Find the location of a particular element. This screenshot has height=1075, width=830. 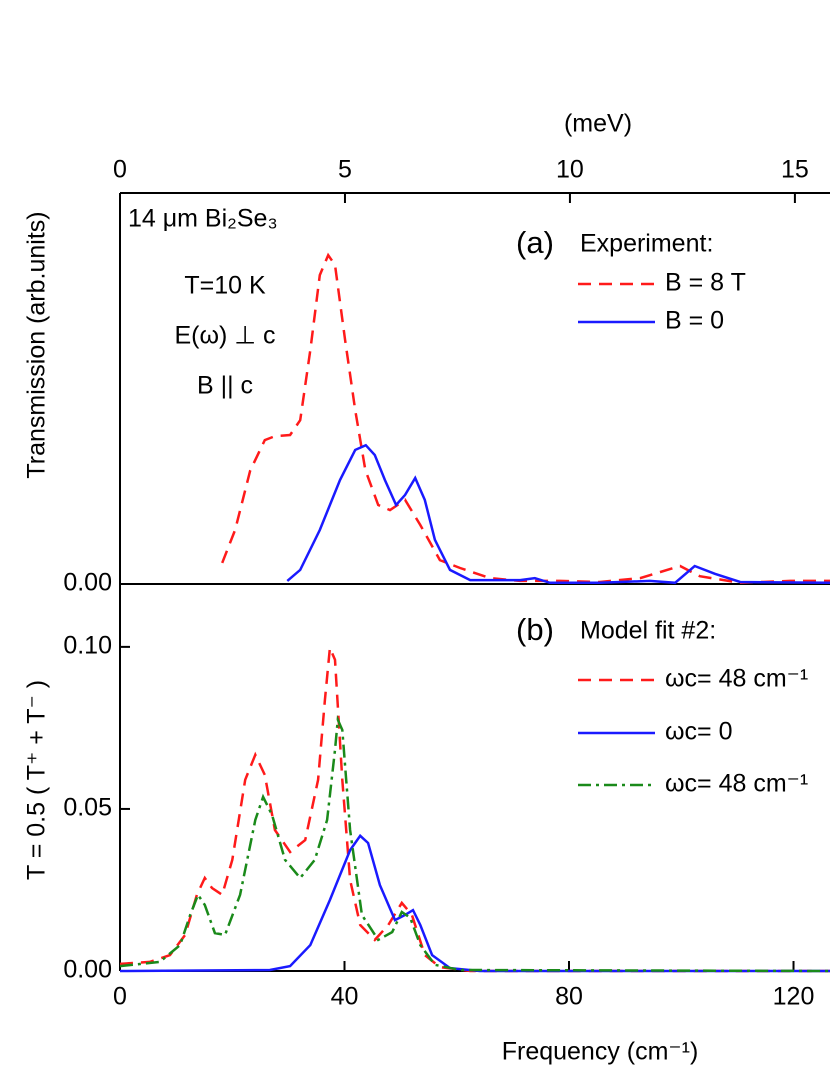

annotation: T=10 K is located at coordinates (225, 286).